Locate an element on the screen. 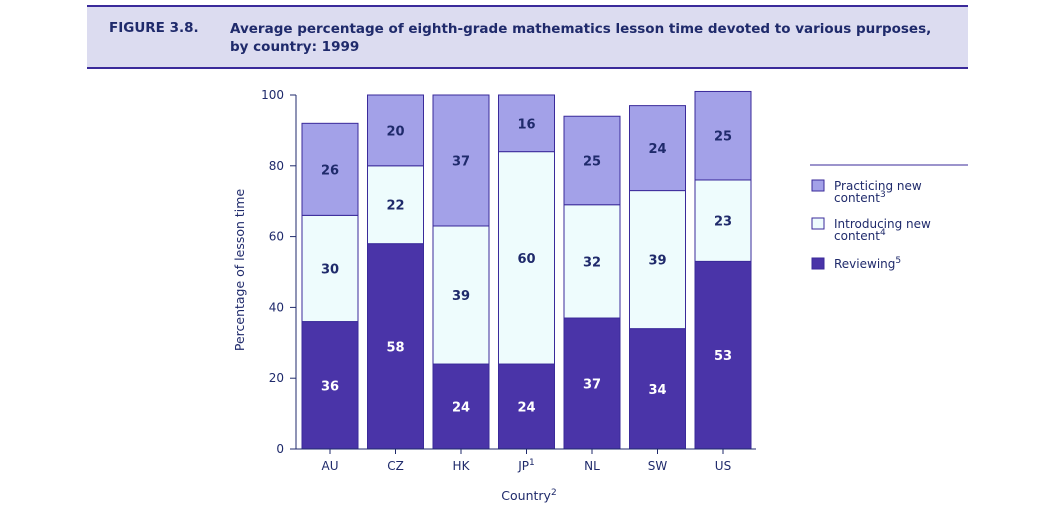 The height and width of the screenshot is (509, 1041). y-tick-label: 20 is located at coordinates (276, 378).